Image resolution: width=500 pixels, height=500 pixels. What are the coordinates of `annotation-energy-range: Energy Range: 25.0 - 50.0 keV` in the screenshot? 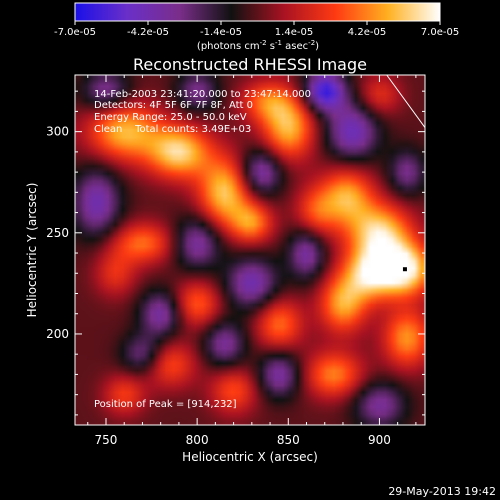 It's located at (170, 117).